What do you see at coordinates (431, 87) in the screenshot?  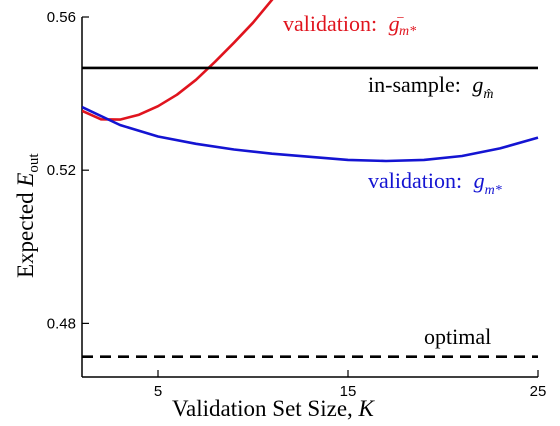 I see `annotation-in-sample: in-sample: gm̂` at bounding box center [431, 87].